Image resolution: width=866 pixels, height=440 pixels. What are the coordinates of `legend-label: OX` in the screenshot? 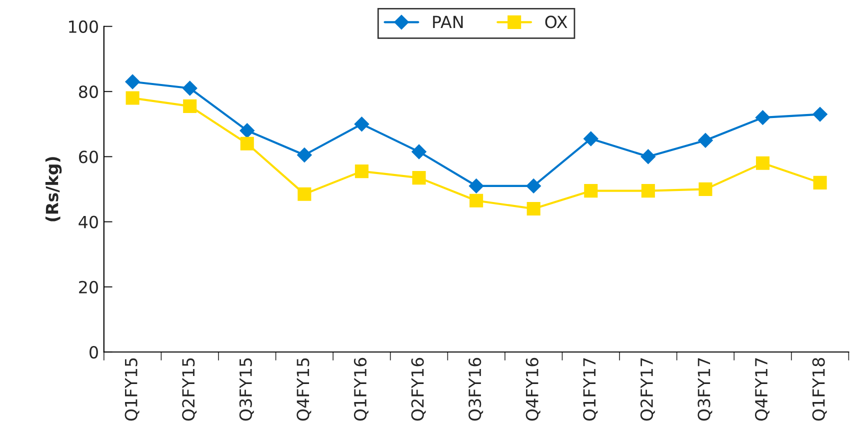 It's located at (556, 22).